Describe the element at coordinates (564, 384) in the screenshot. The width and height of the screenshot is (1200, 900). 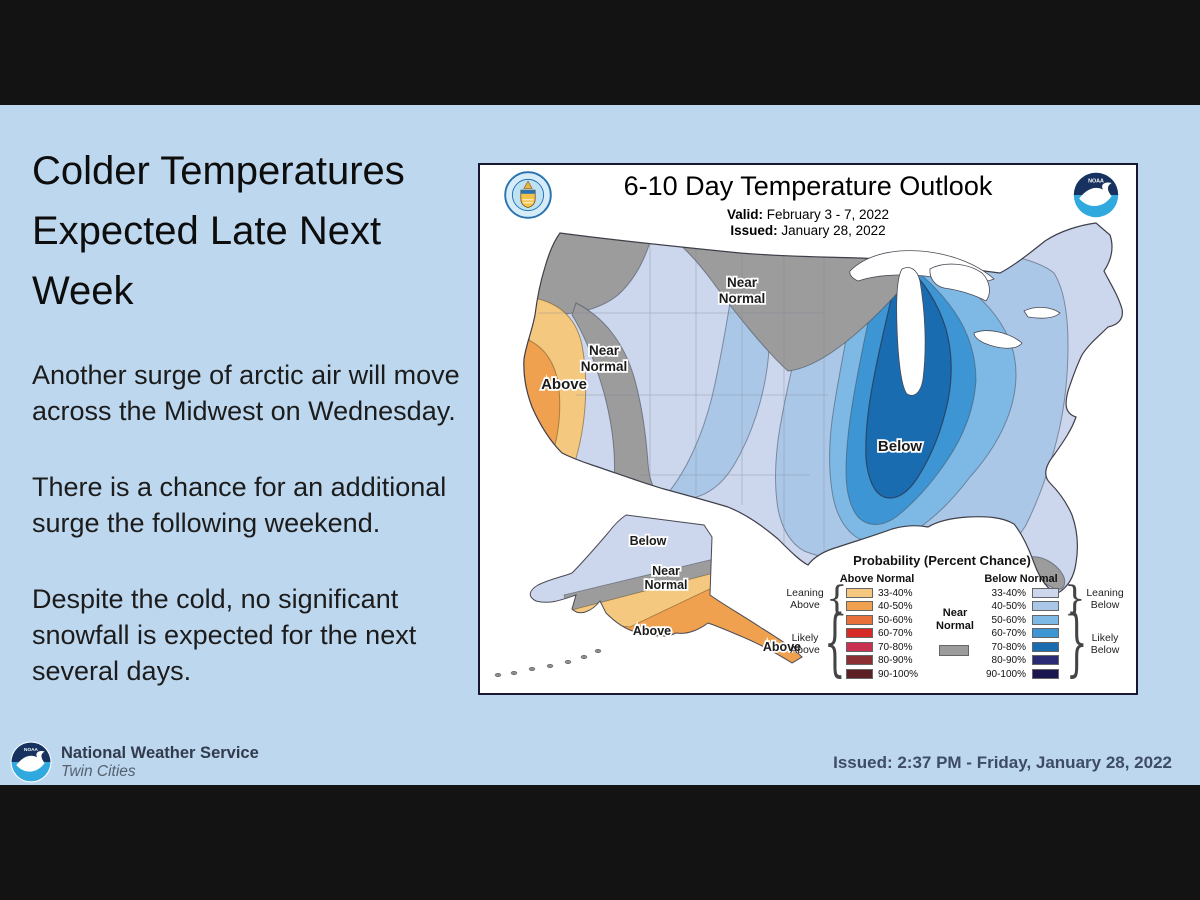
I see `california-above-label: Above` at that location.